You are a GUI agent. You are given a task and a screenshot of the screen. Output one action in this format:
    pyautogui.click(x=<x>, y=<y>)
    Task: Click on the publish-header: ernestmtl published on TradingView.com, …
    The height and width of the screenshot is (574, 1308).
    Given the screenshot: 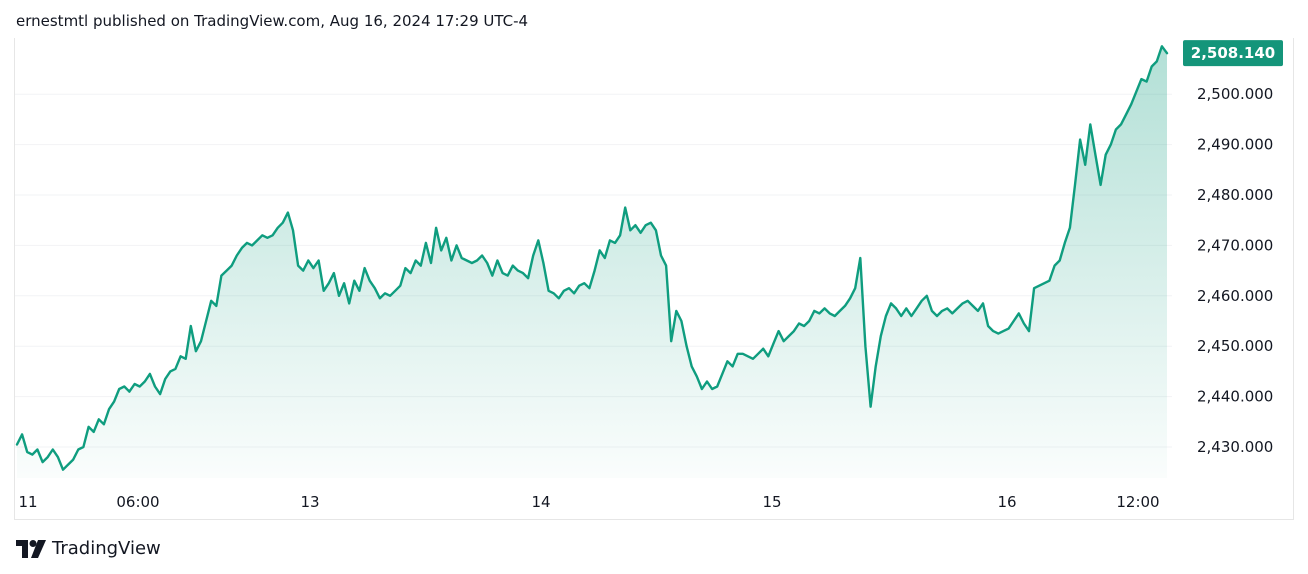 What is the action you would take?
    pyautogui.click(x=272, y=21)
    